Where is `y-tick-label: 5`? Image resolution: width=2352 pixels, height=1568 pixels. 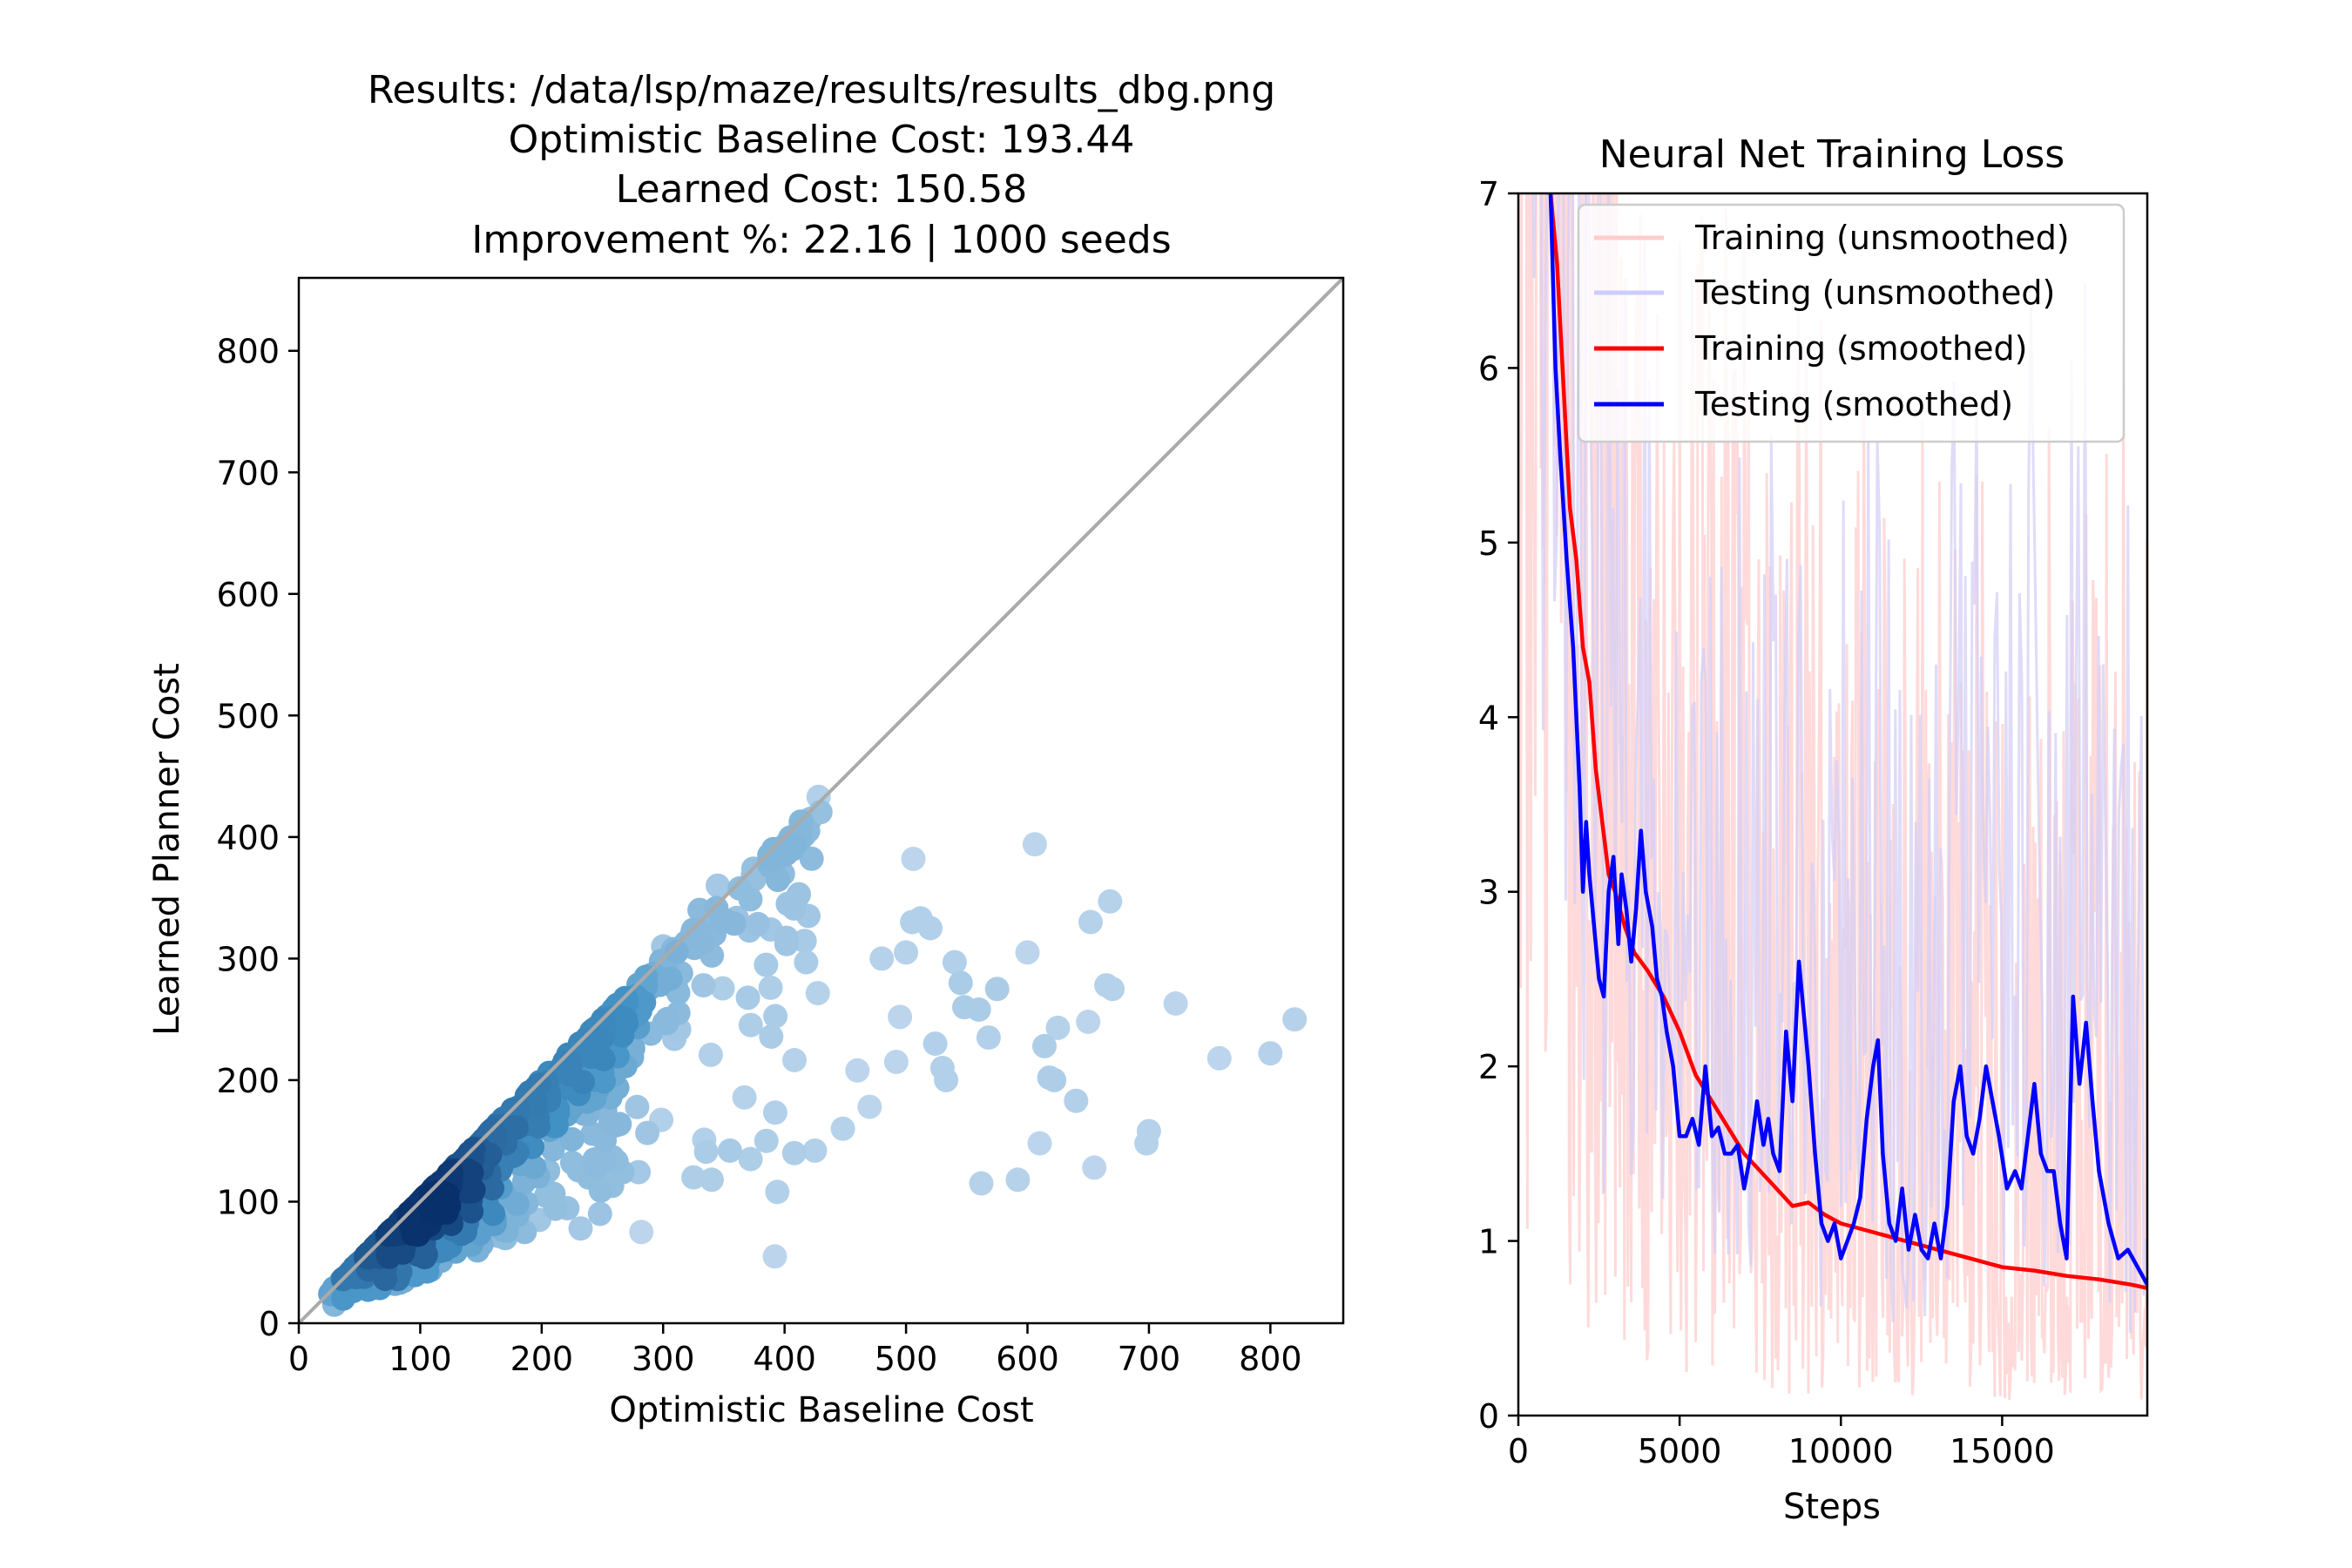
y-tick-label: 5 is located at coordinates (1488, 544).